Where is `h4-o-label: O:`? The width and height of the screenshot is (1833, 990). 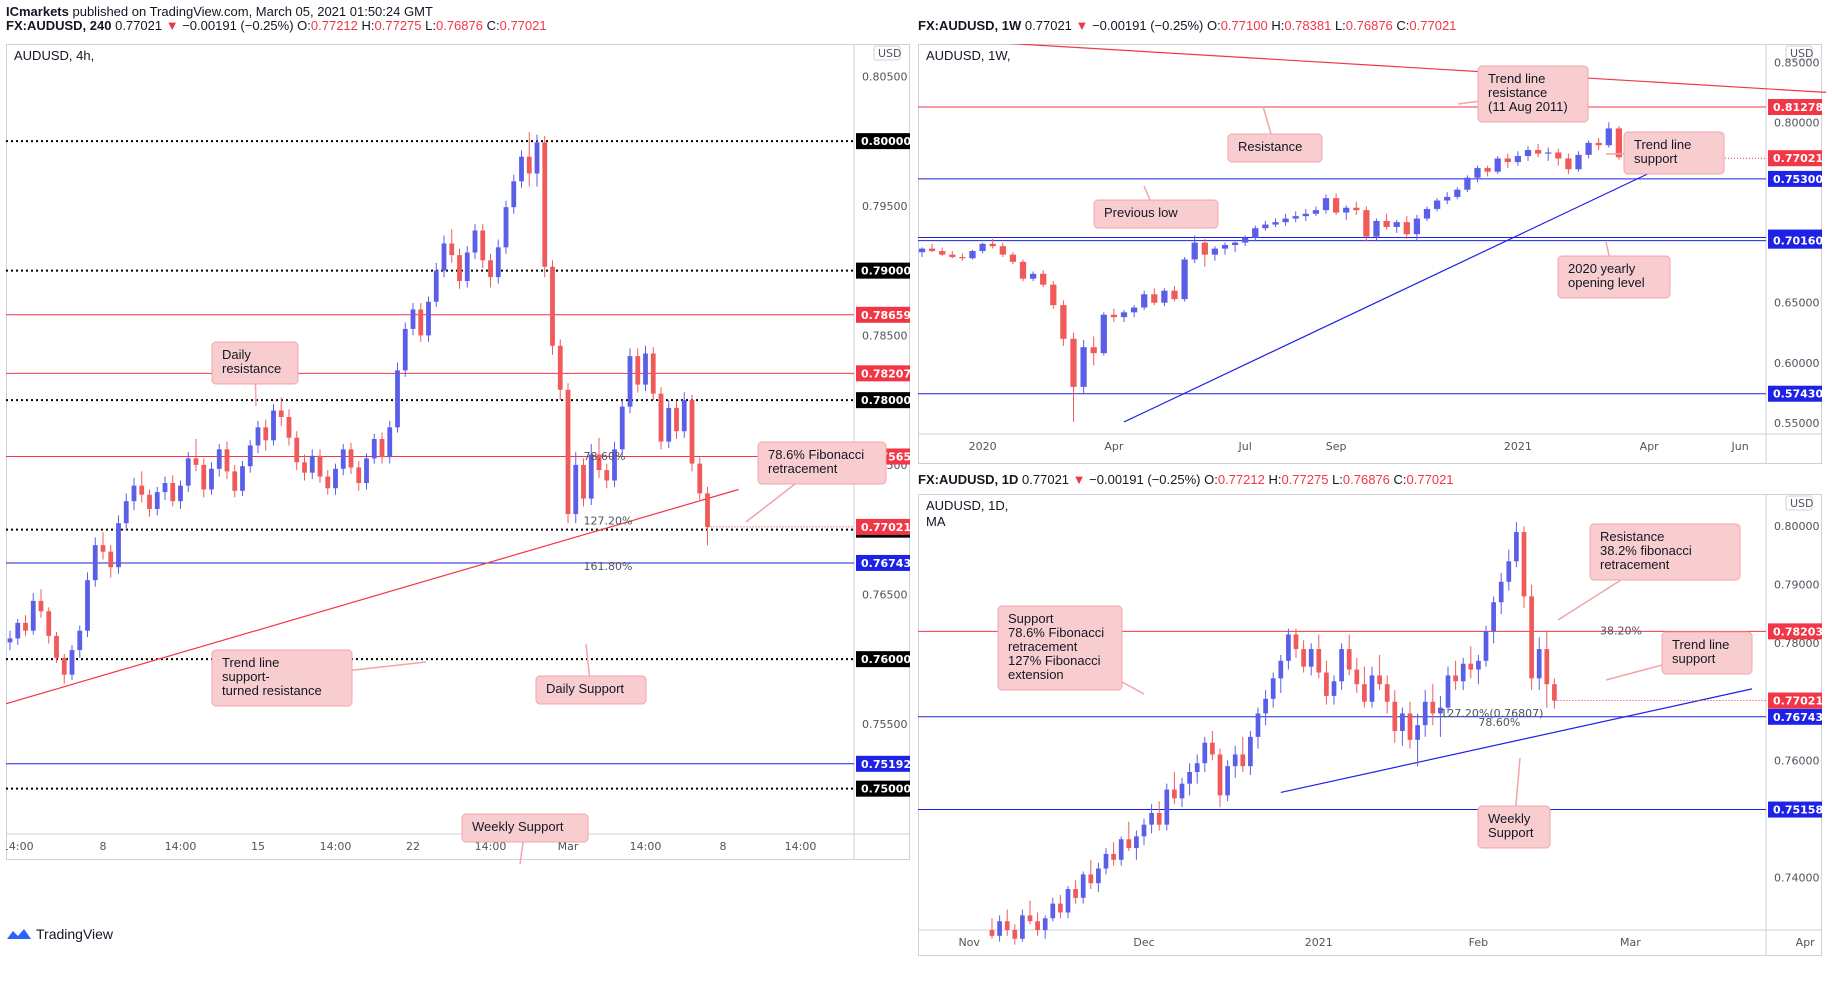 h4-o-label: O: is located at coordinates (304, 25).